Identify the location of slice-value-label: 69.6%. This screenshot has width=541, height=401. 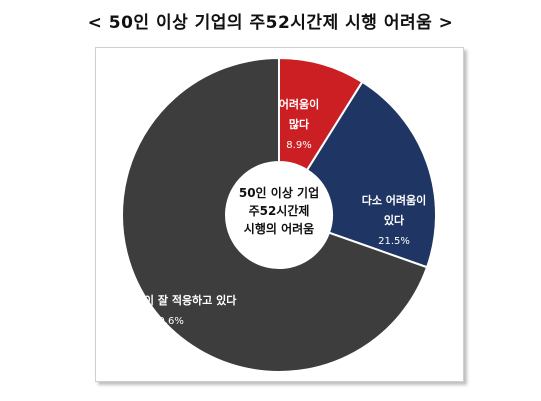
(168, 321).